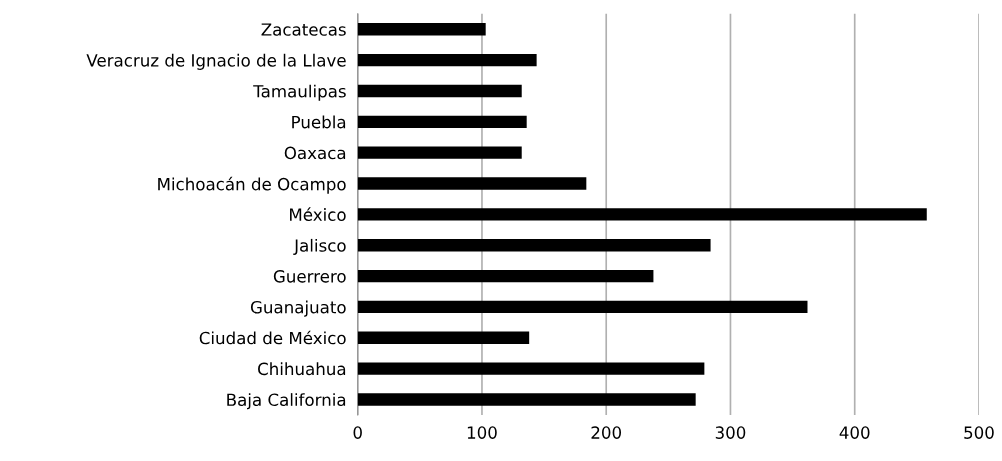  I want to click on x-tick-label: 400, so click(854, 432).